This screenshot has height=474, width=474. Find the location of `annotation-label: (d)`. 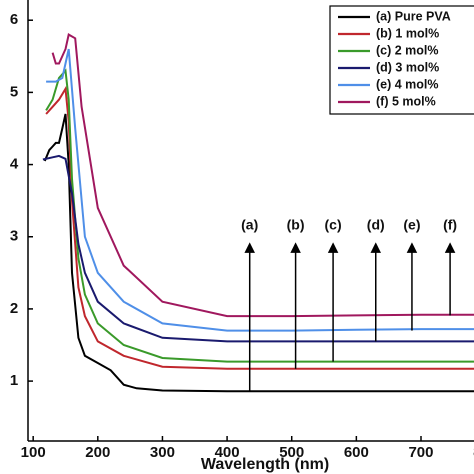

annotation-label: (d) is located at coordinates (376, 224).